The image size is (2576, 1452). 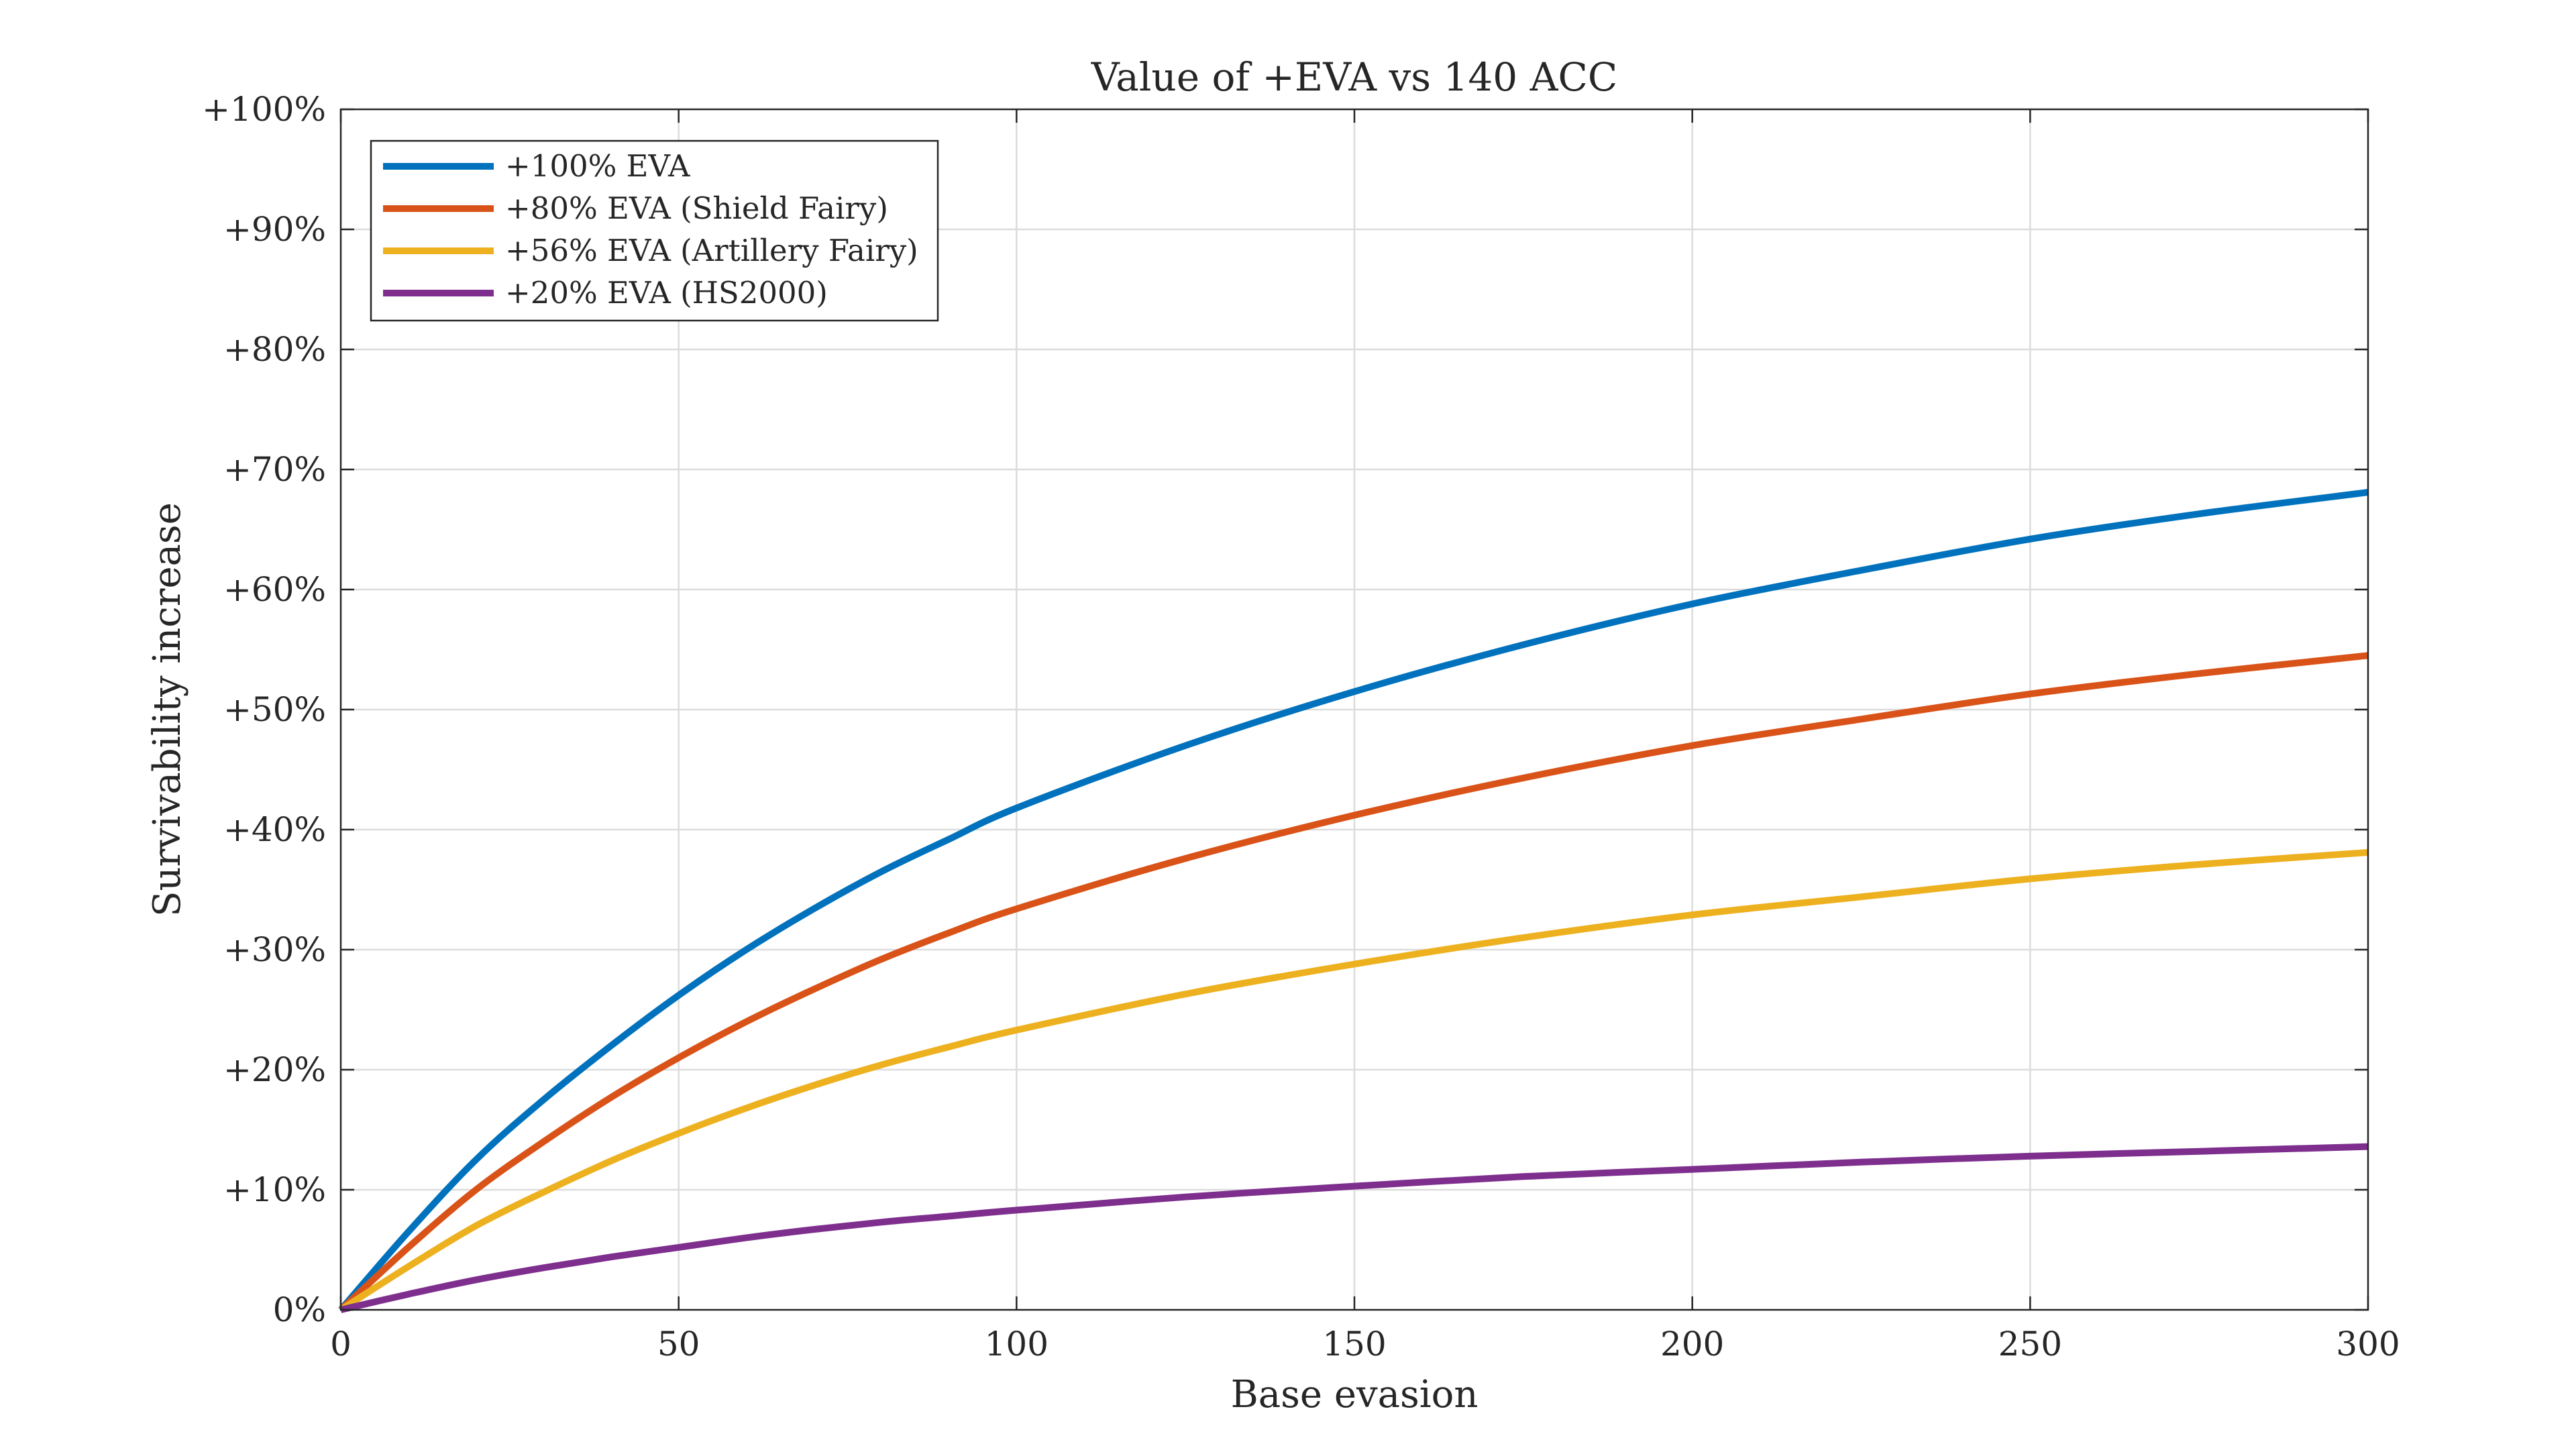 I want to click on x-tick-label: 0, so click(x=341, y=1344).